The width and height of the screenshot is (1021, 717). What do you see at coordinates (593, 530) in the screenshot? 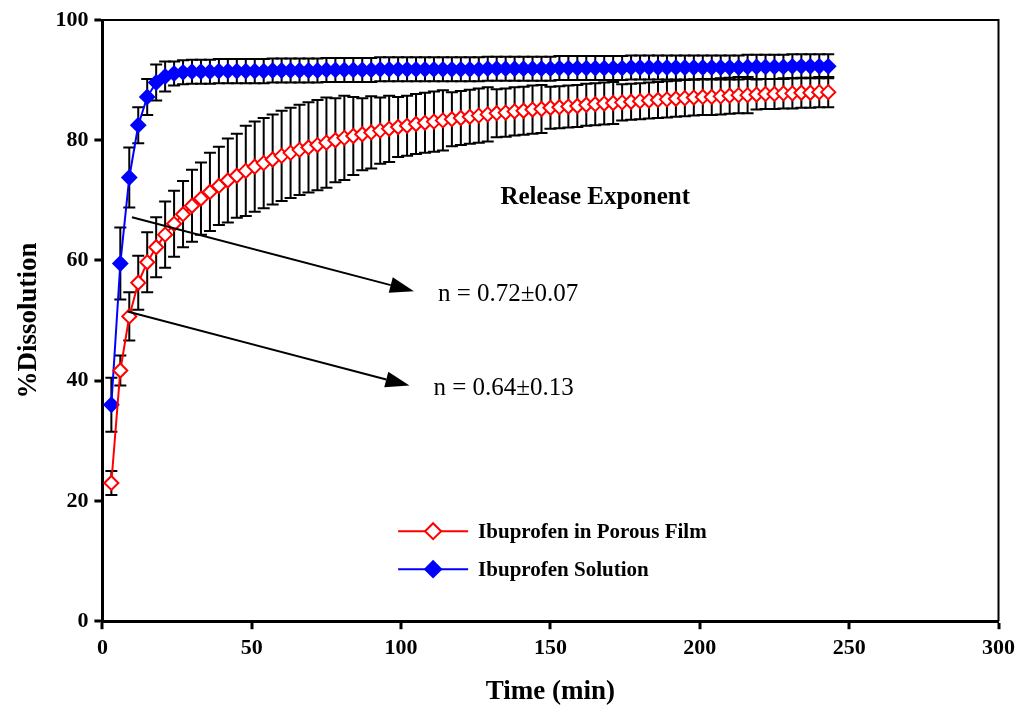
I see `legend-label: Ibuprofen in Porous Film` at bounding box center [593, 530].